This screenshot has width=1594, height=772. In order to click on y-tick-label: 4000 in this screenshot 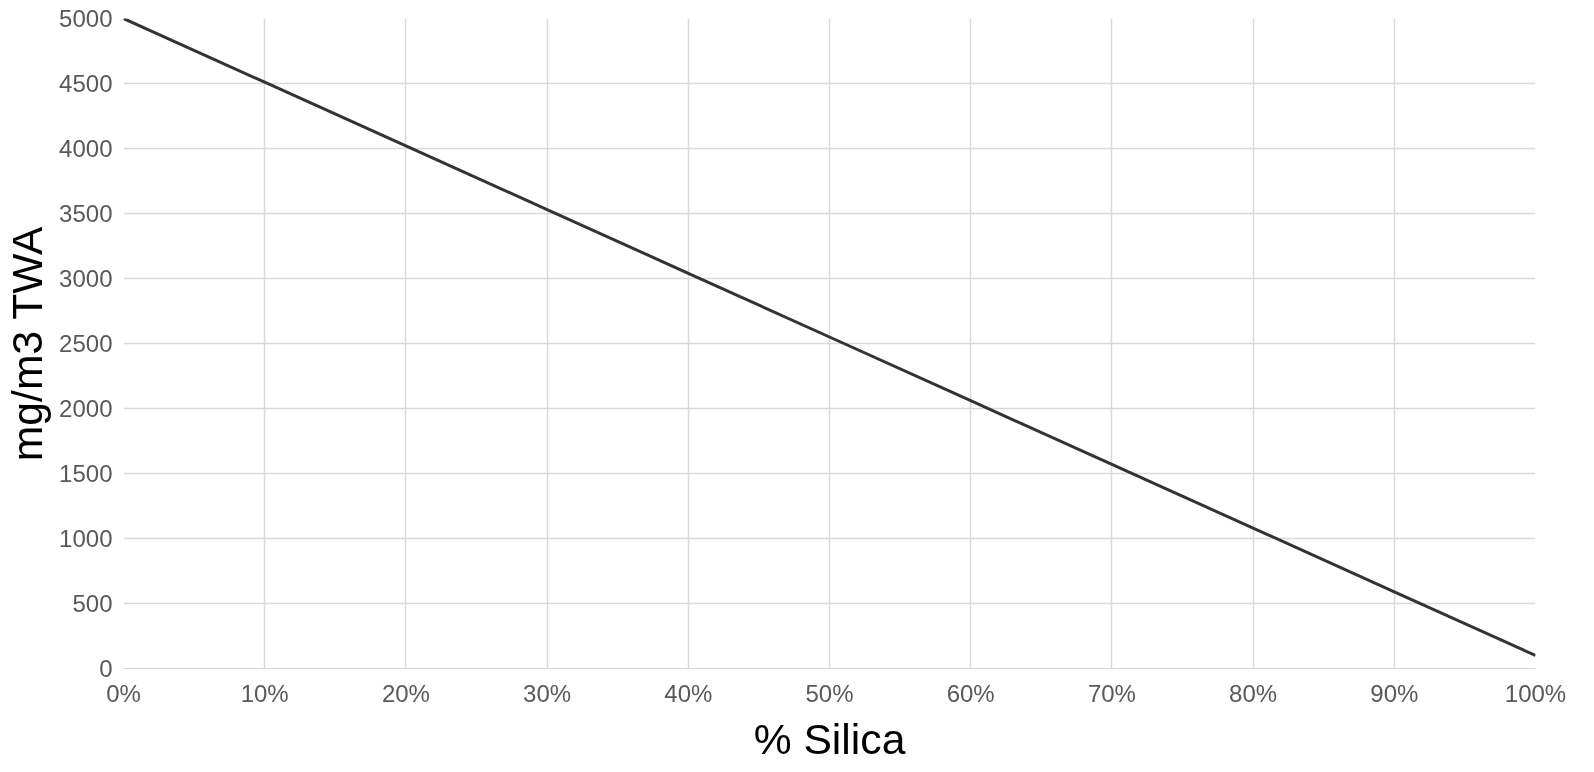, I will do `click(86, 148)`.